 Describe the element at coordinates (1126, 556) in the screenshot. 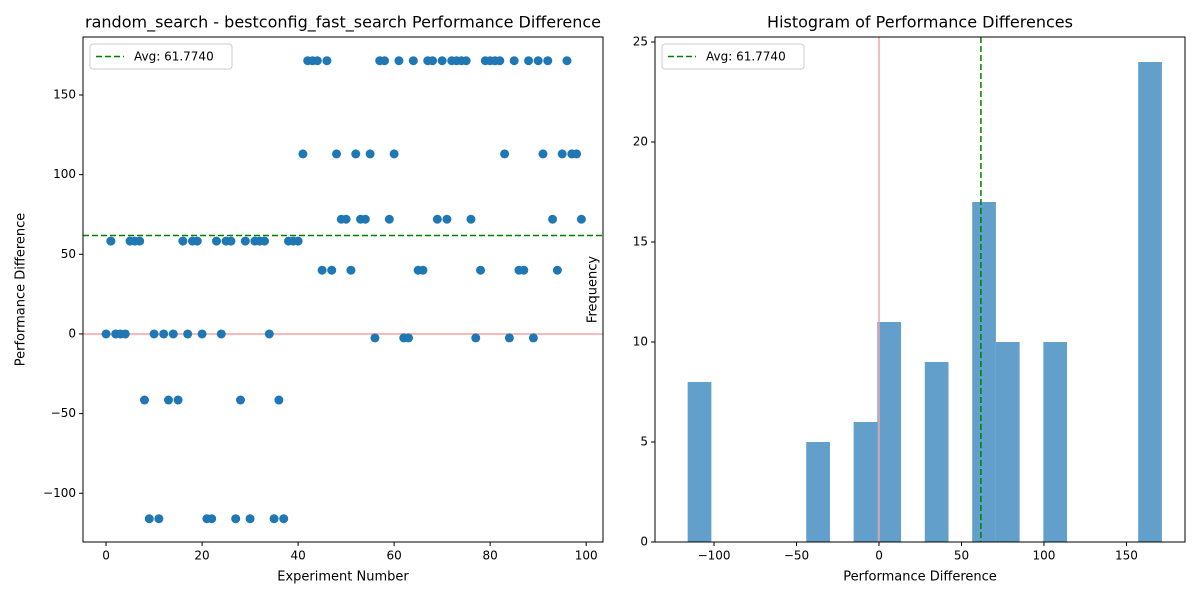

I see `x-tick-label: 150` at that location.